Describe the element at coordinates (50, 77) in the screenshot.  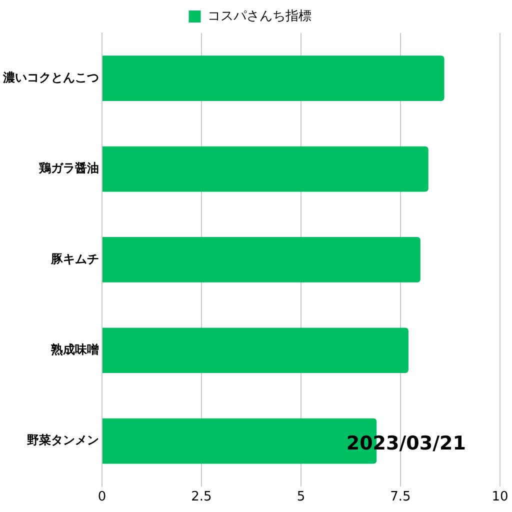
I see `y-tick-label: 濃いコクとんこつ` at that location.